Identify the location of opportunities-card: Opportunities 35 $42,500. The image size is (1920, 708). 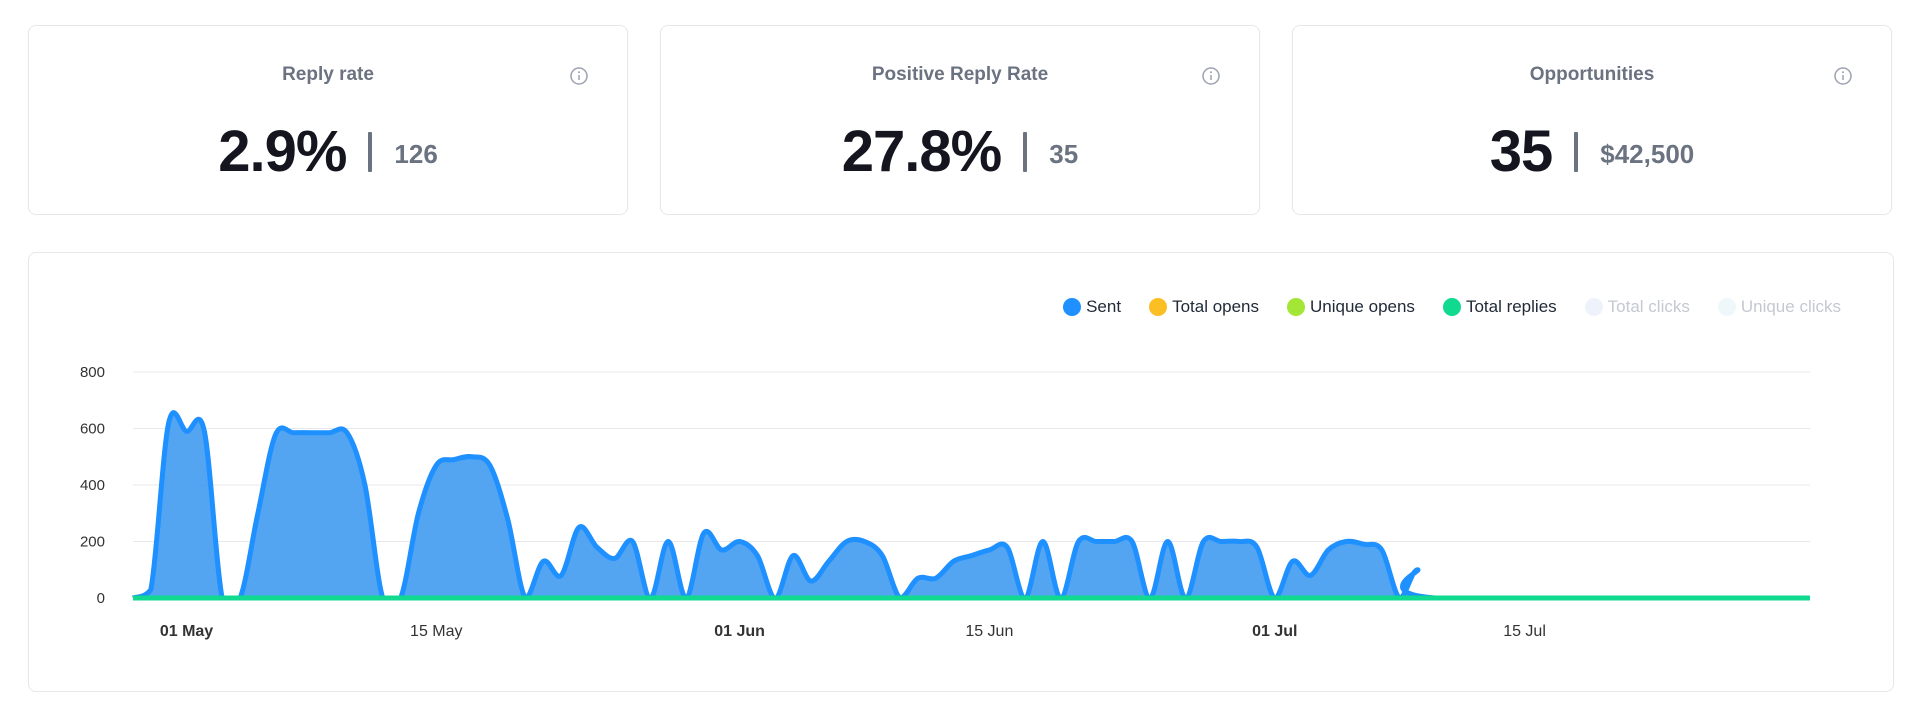
(1592, 120).